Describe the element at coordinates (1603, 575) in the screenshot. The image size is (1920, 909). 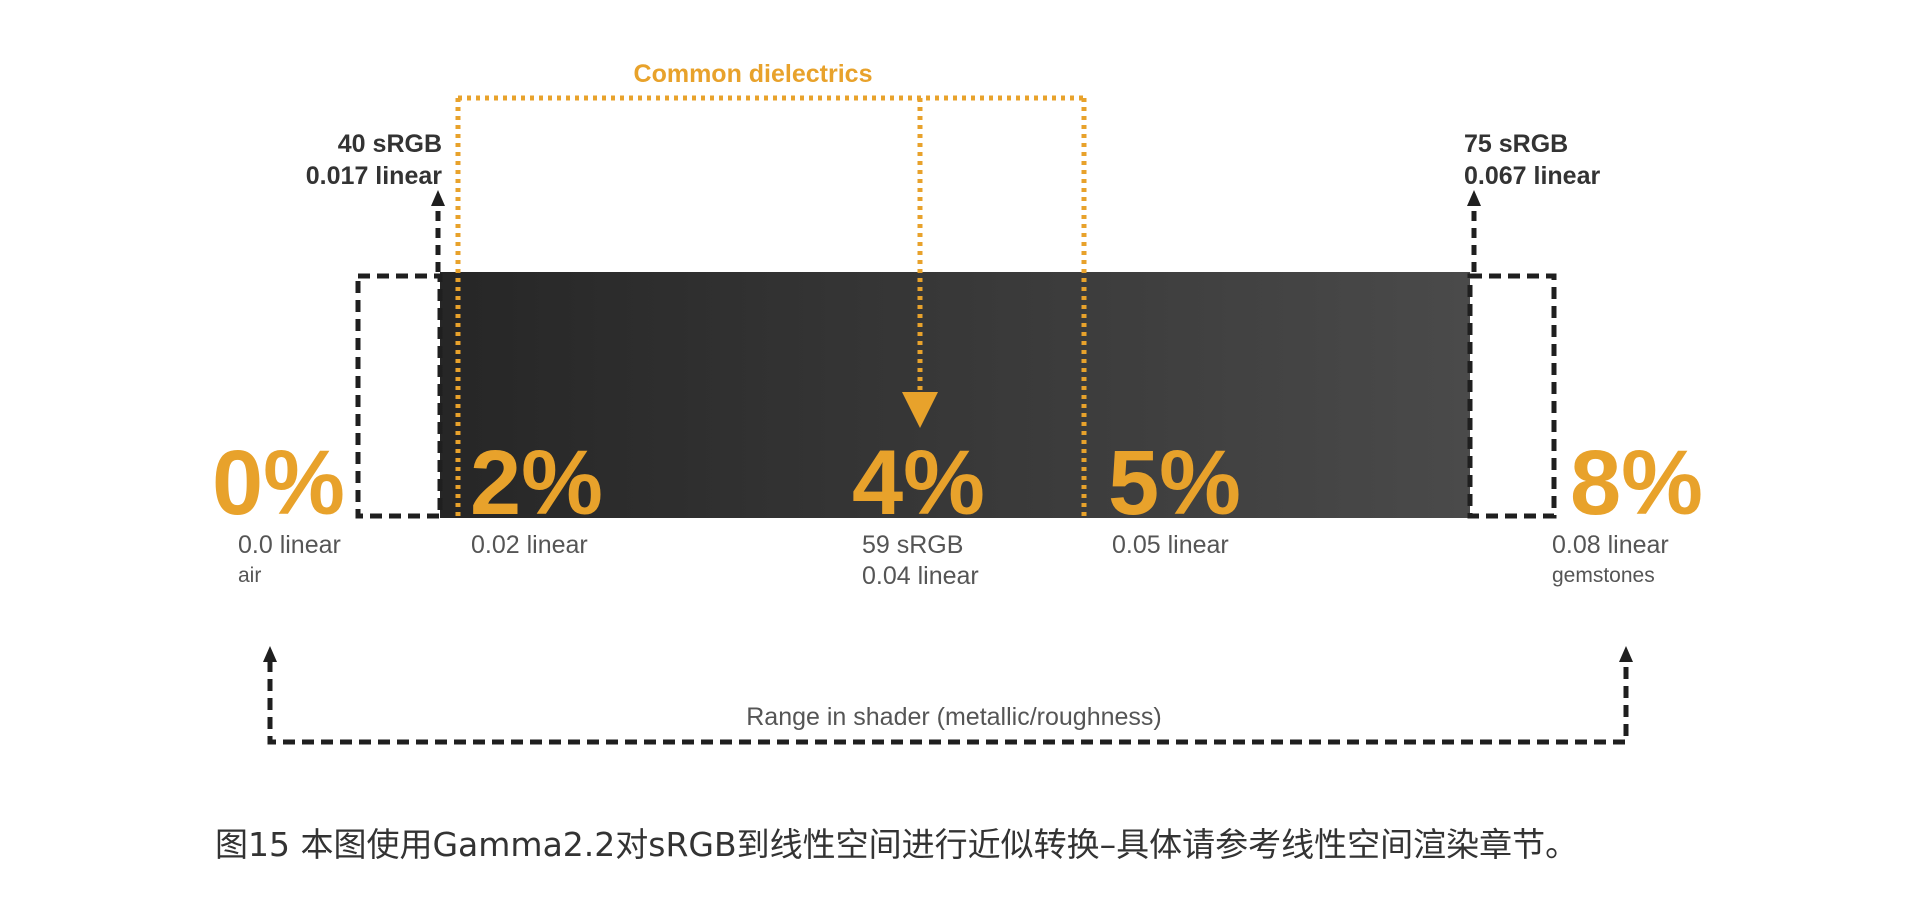
I see `marker-8-material: gemstones` at that location.